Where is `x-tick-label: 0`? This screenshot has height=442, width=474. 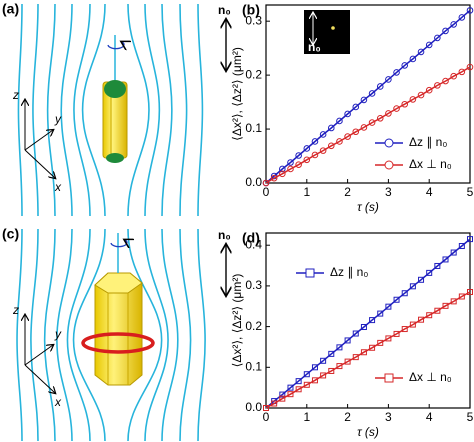
x-tick-label: 0 is located at coordinates (266, 192).